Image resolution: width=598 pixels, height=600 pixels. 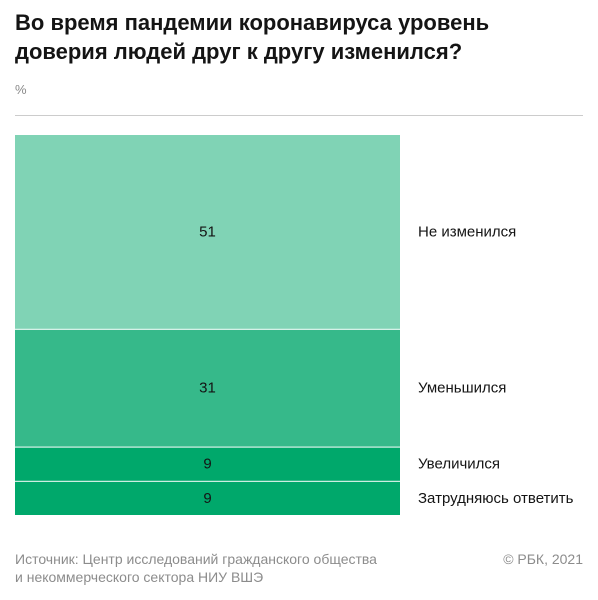 I want to click on category-label: Не изменился, so click(x=467, y=231).